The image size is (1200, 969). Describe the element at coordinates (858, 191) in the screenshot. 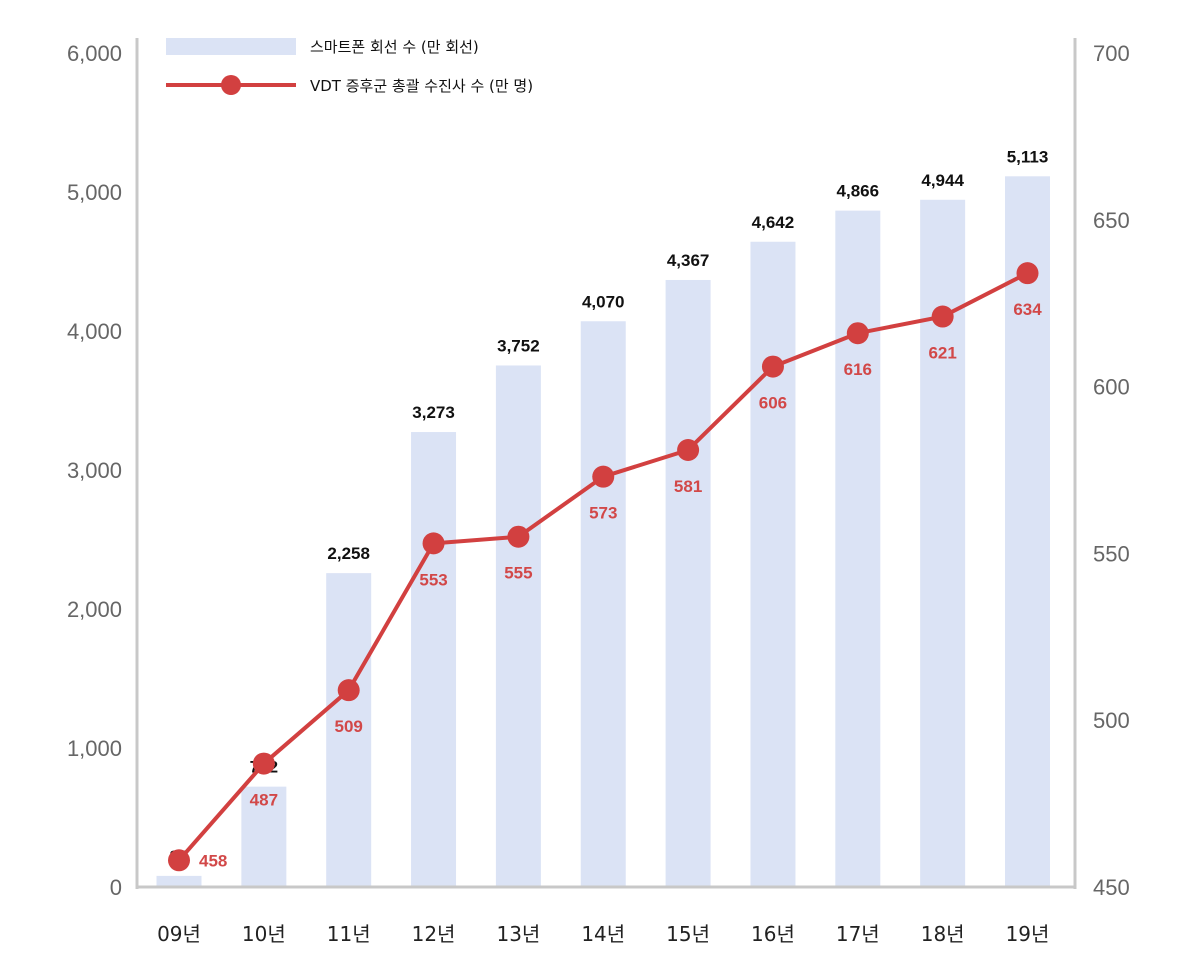

I see `bar-value-label: 4,866` at that location.